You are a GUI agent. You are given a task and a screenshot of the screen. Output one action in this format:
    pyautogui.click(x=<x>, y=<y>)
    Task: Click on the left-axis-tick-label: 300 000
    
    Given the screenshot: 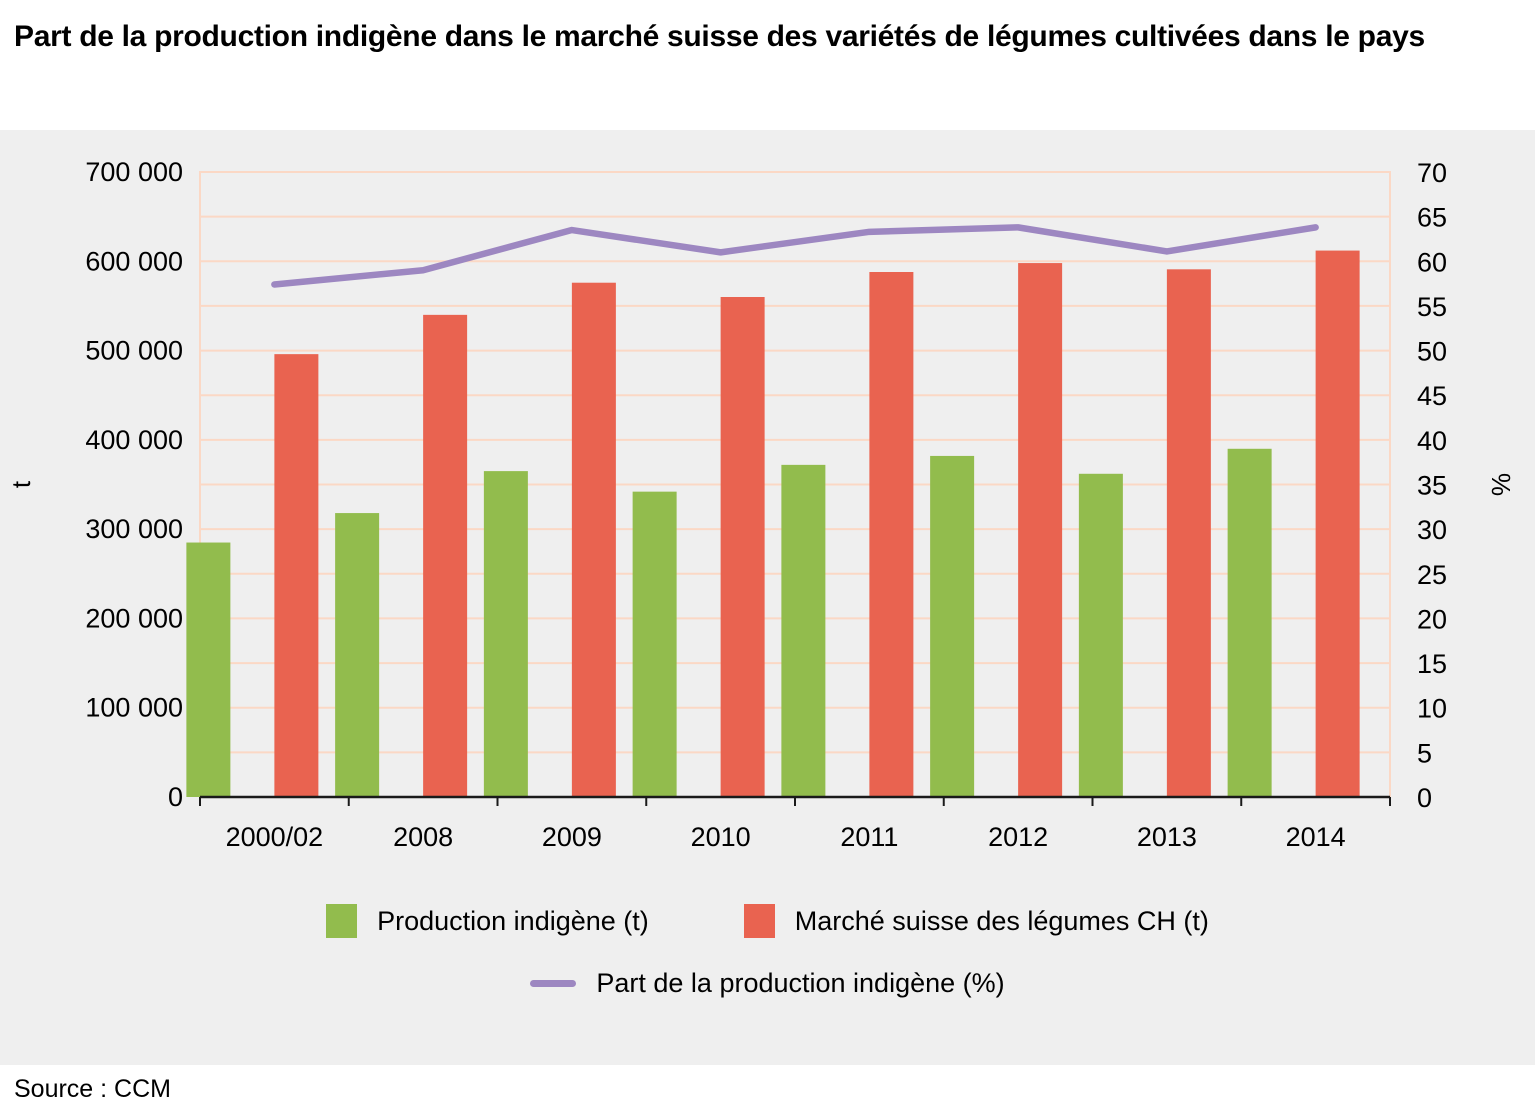 What is the action you would take?
    pyautogui.click(x=134, y=529)
    